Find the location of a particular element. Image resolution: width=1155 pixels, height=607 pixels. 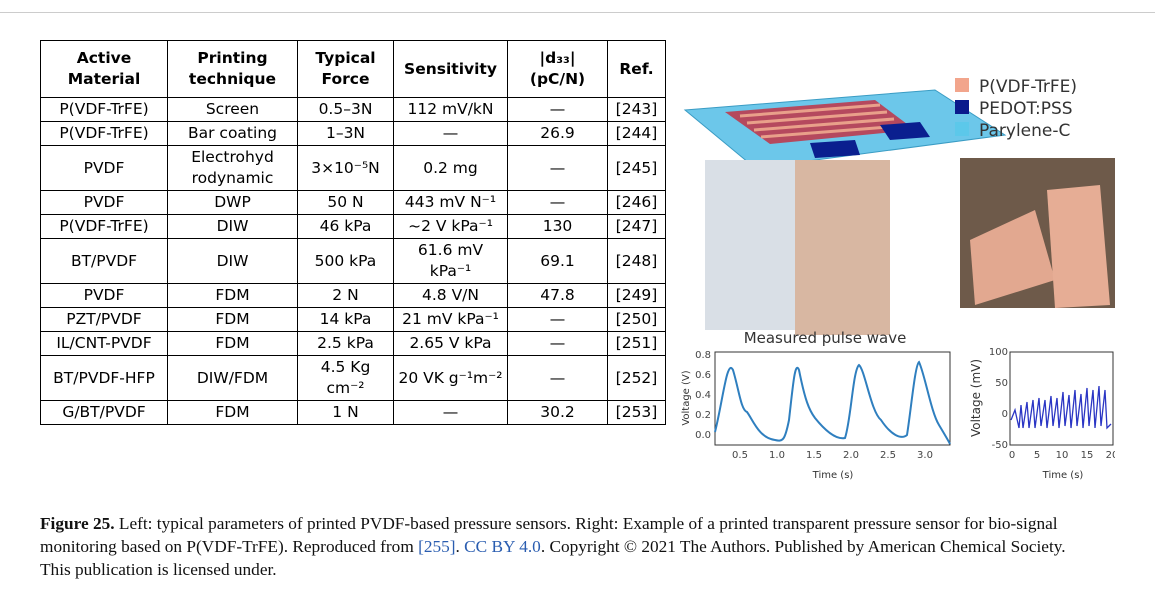

table-row: P(VDF-TrFE) Bar coating 1–3N —26.9 [244] is located at coordinates (353, 133).